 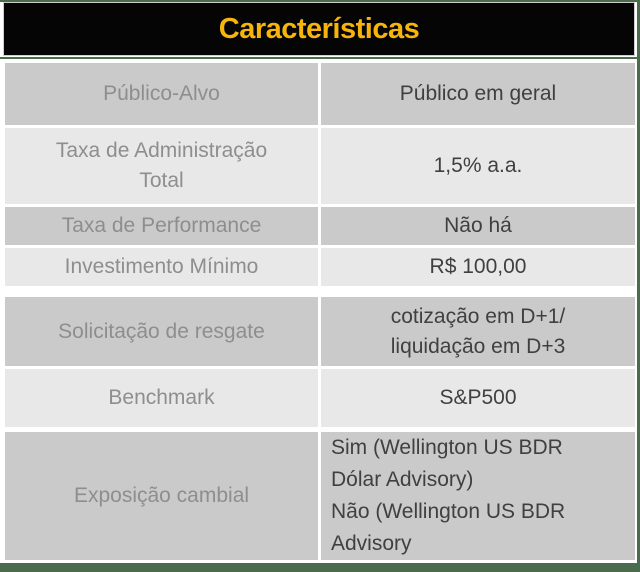 I want to click on row-label: Benchmark, so click(x=161, y=398).